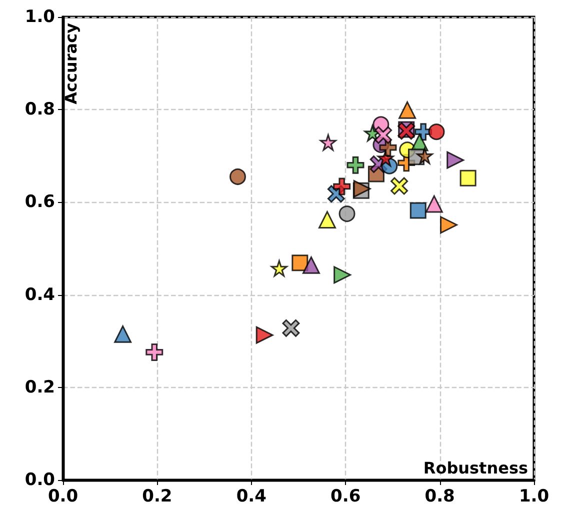 The height and width of the screenshot is (507, 561). What do you see at coordinates (157, 496) in the screenshot?
I see `x-tick-label: 0.2` at bounding box center [157, 496].